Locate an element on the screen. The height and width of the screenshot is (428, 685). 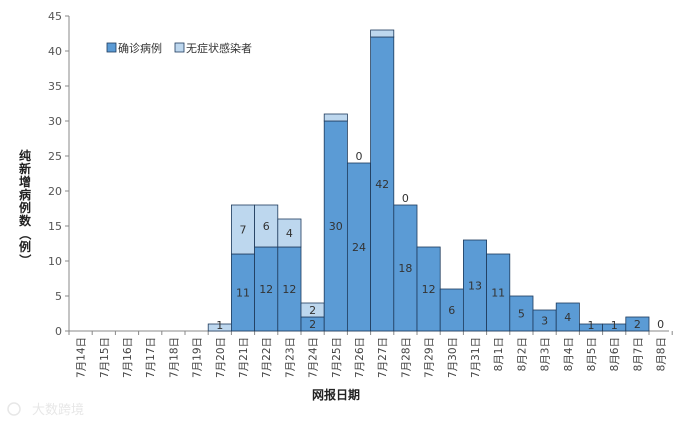
x-tick-label: 8月7日 is located at coordinates (638, 354).